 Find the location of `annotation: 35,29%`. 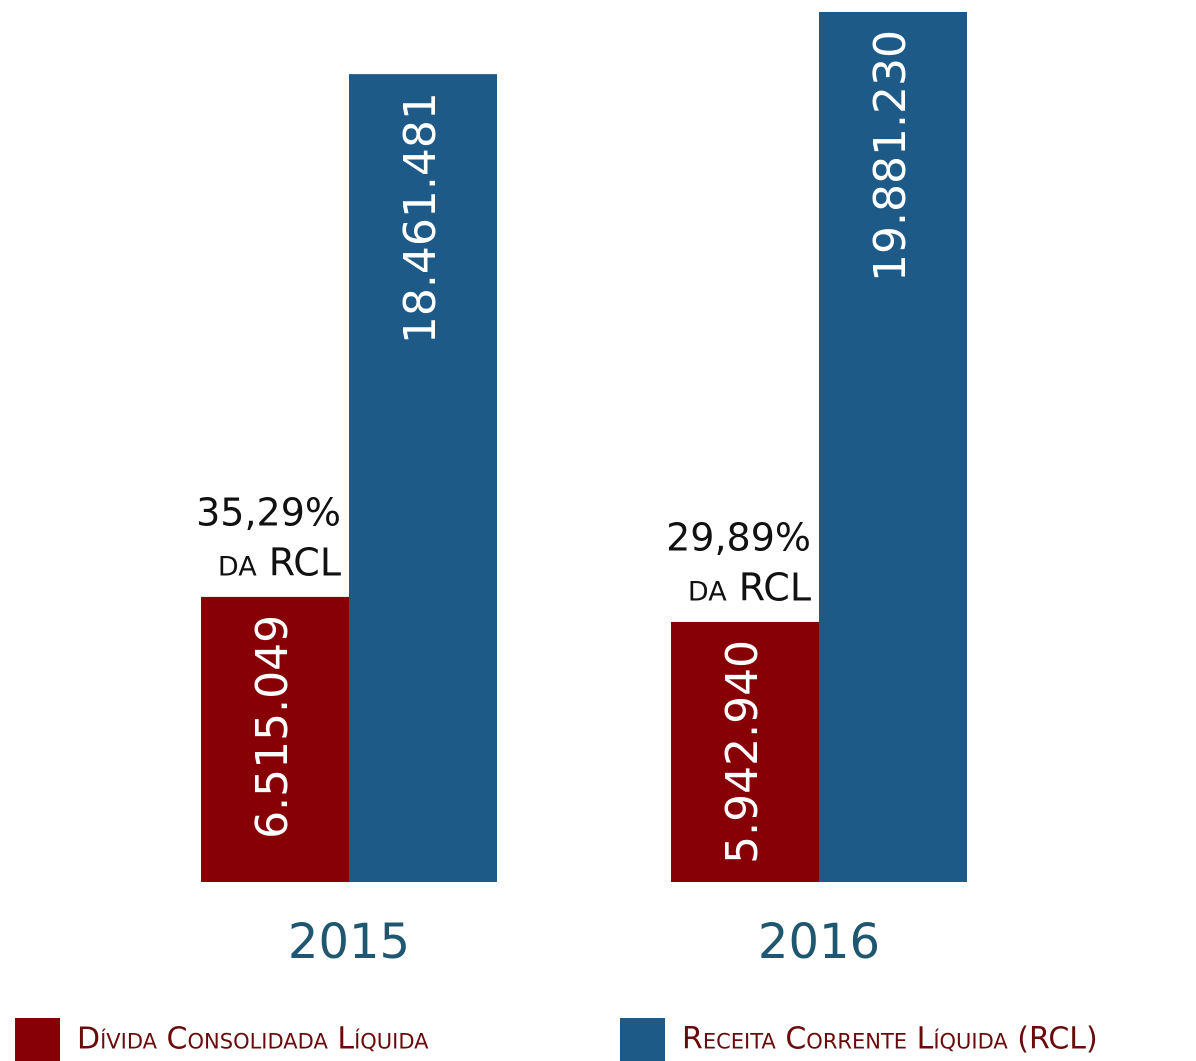

annotation: 35,29% is located at coordinates (268, 512).